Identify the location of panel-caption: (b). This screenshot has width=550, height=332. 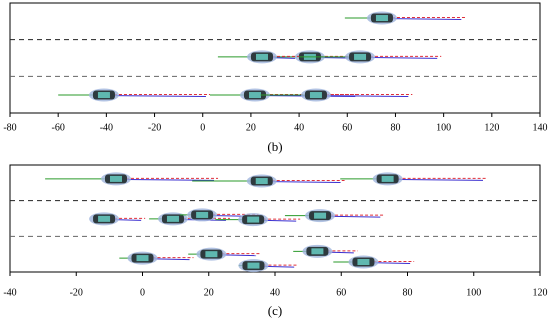
(274, 146).